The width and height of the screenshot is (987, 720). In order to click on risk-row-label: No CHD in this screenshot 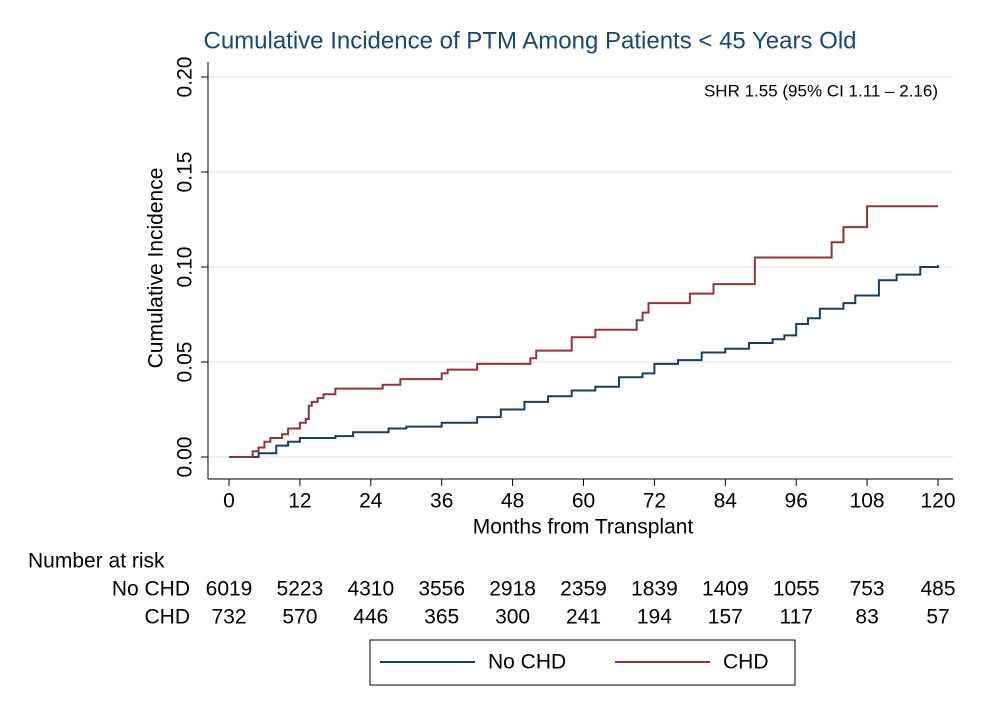, I will do `click(151, 589)`.